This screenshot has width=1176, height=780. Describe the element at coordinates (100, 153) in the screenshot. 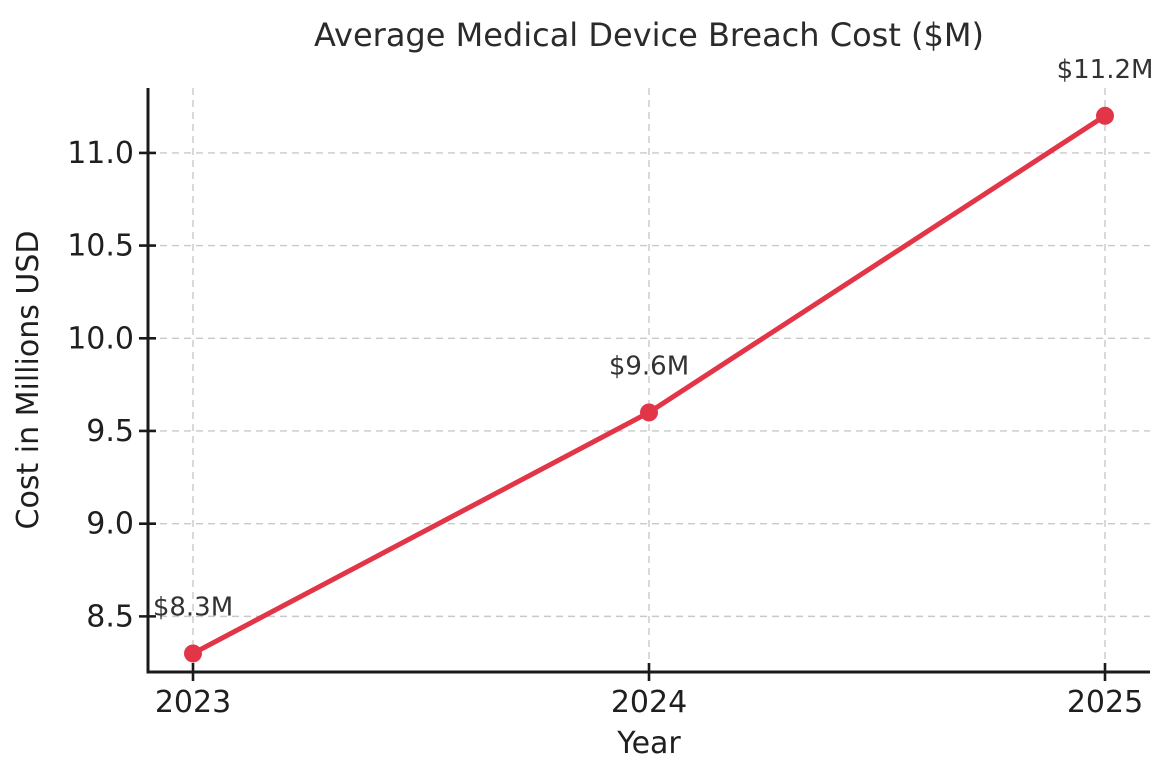

I see `y-tick-label: 11.0` at that location.